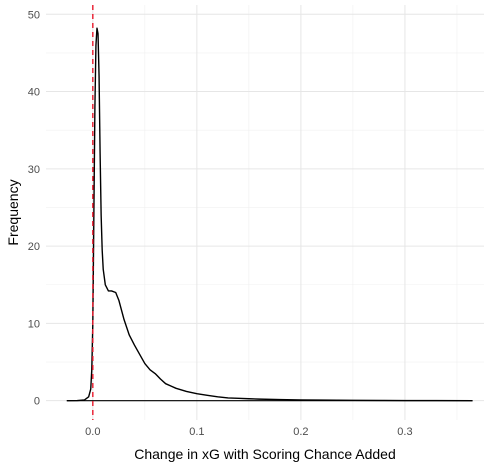 This screenshot has height=471, width=501. Describe the element at coordinates (13, 212) in the screenshot. I see `y-axis-title: Frequency` at that location.